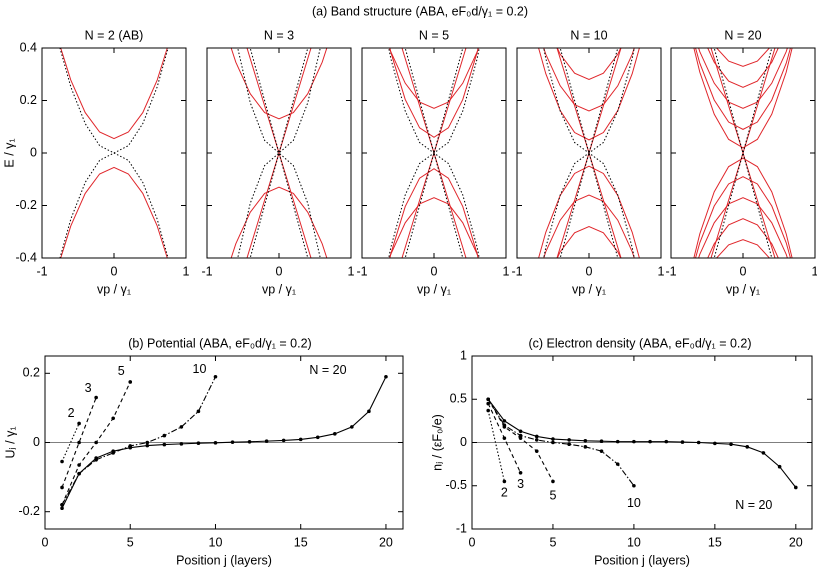  What do you see at coordinates (520, 484) in the screenshot?
I see `series-label: 3` at bounding box center [520, 484].